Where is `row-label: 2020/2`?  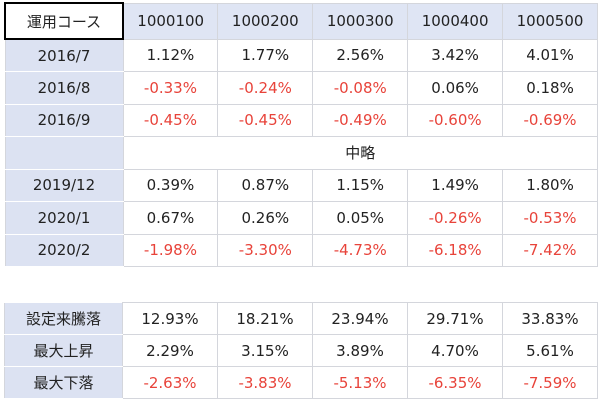
row-label: 2020/2 is located at coordinates (64, 250).